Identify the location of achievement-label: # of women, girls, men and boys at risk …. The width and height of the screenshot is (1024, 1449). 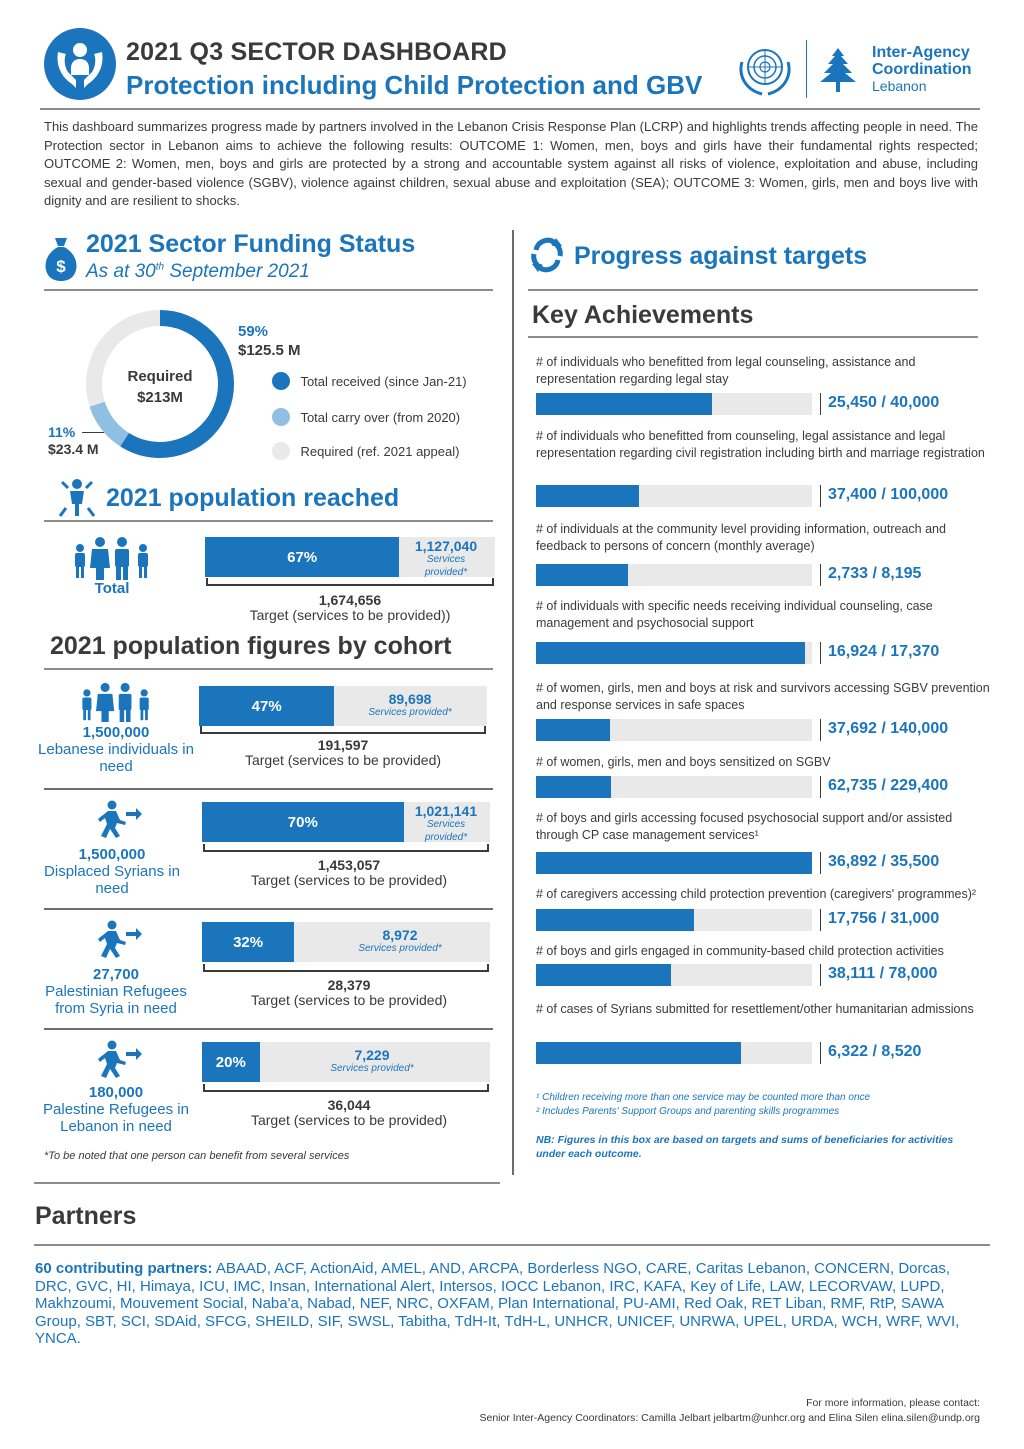
(763, 696).